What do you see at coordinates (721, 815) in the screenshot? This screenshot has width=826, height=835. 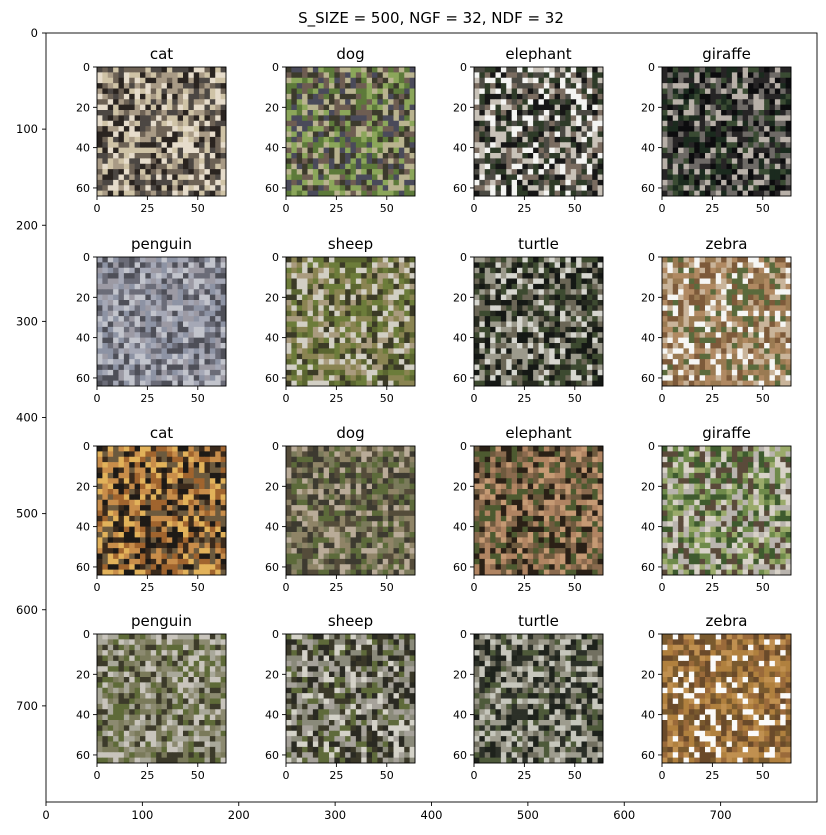 I see `outer-x-tick-label: 700` at bounding box center [721, 815].